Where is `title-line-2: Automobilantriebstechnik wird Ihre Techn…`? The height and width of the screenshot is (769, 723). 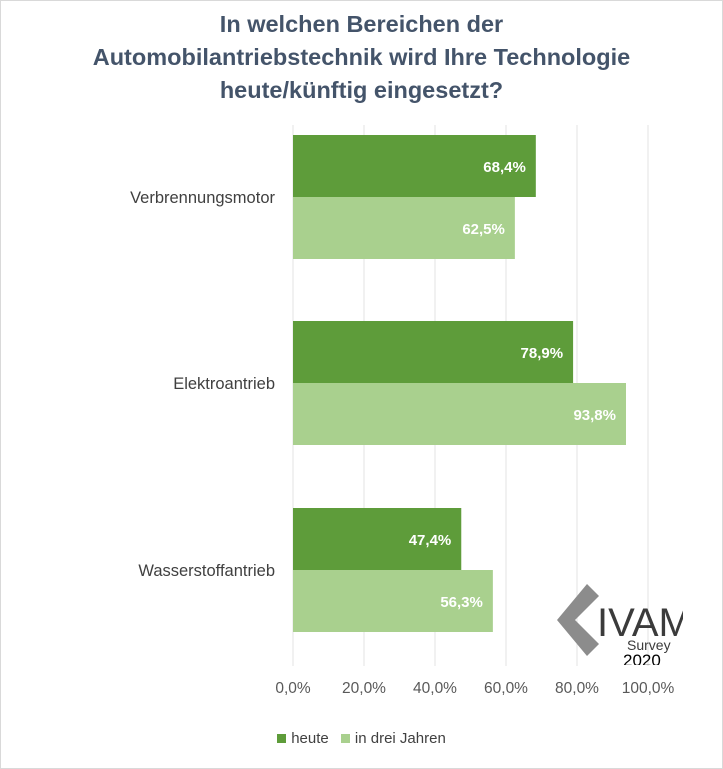
title-line-2: Automobilantriebstechnik wird Ihre Techn… is located at coordinates (361, 57).